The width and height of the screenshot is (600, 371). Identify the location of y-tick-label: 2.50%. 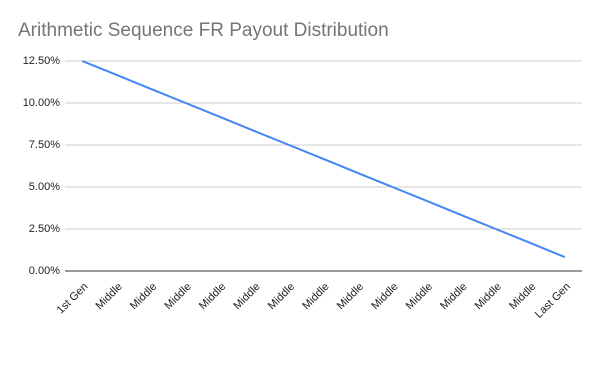
(44, 229).